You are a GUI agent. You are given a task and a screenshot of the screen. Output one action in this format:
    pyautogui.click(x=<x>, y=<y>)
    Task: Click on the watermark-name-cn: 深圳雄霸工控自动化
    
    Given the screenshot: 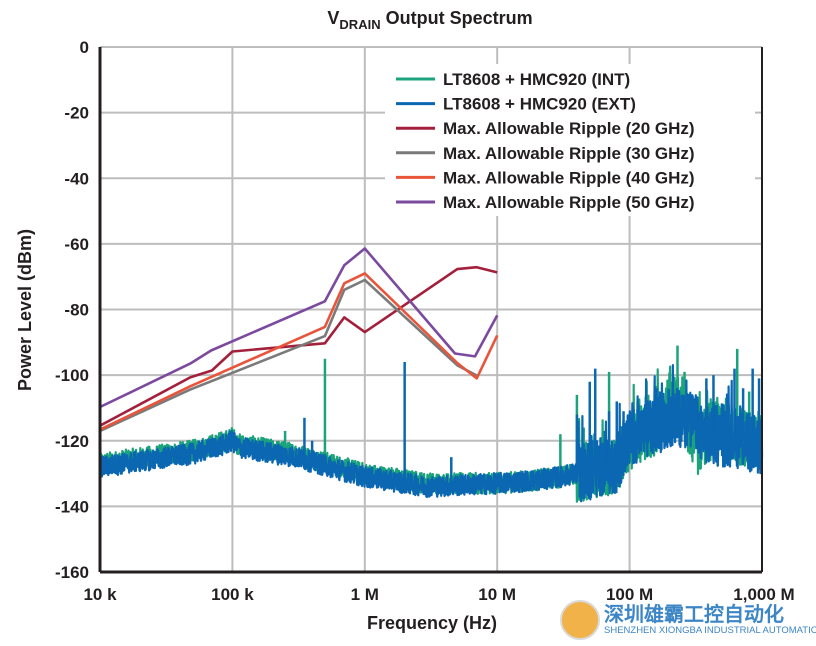 What is the action you would take?
    pyautogui.click(x=694, y=614)
    